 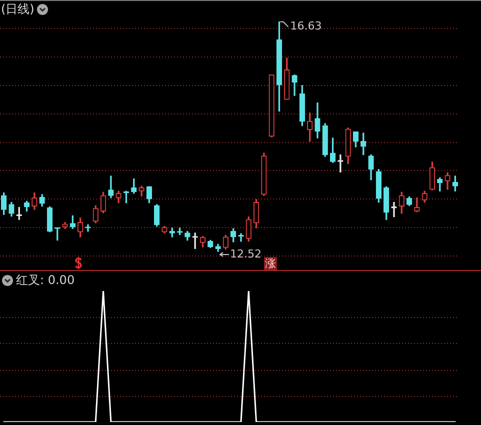 I want to click on annotation: 16.63, so click(x=306, y=26).